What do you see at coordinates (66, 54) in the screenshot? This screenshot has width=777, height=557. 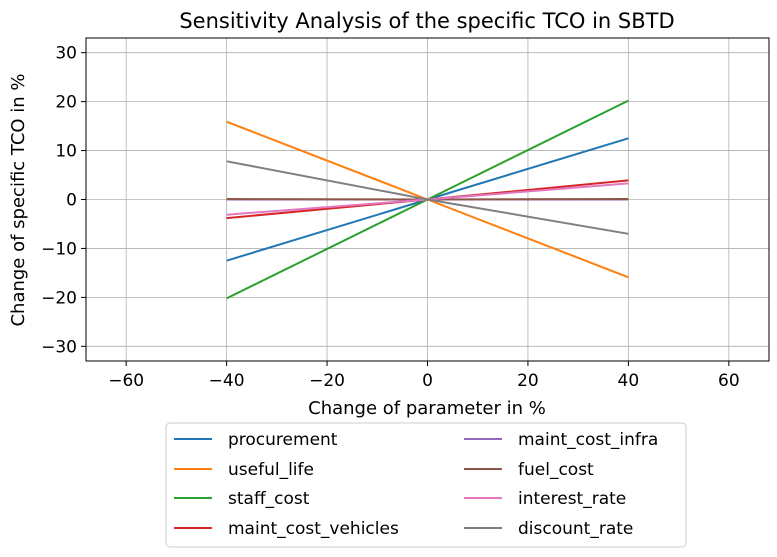 I see `y-tick-label: 30` at bounding box center [66, 54].